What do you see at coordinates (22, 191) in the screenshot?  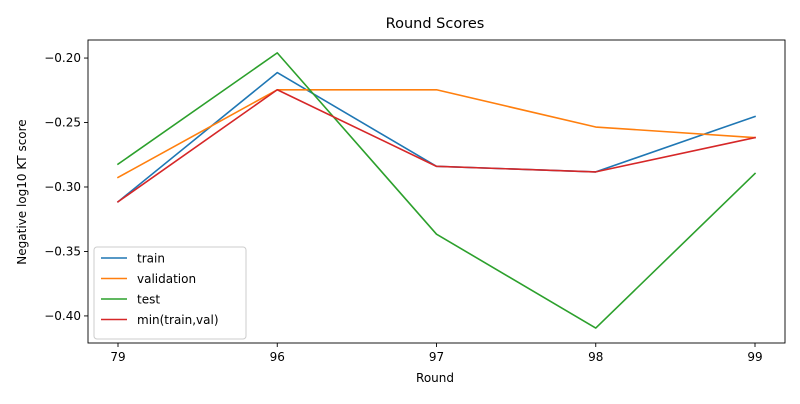 I see `y-axis-title: Negative log10 KT score` at bounding box center [22, 191].